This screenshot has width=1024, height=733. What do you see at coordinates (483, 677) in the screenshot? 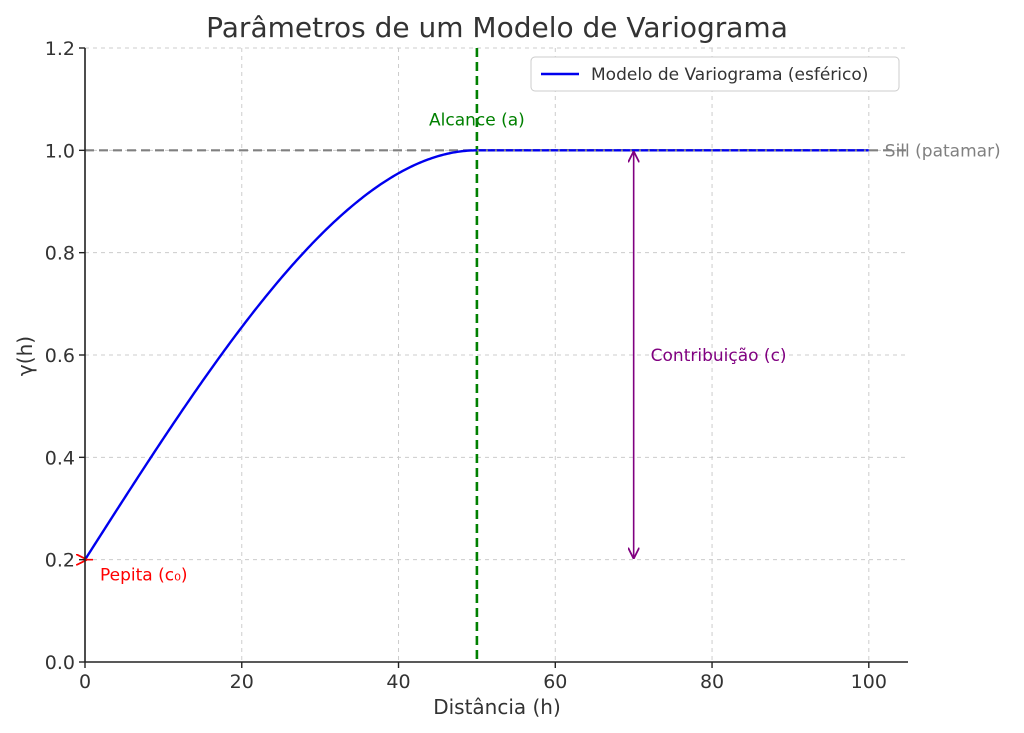
I see `x-ticks: 0 20 40 60 80 100` at bounding box center [483, 677].